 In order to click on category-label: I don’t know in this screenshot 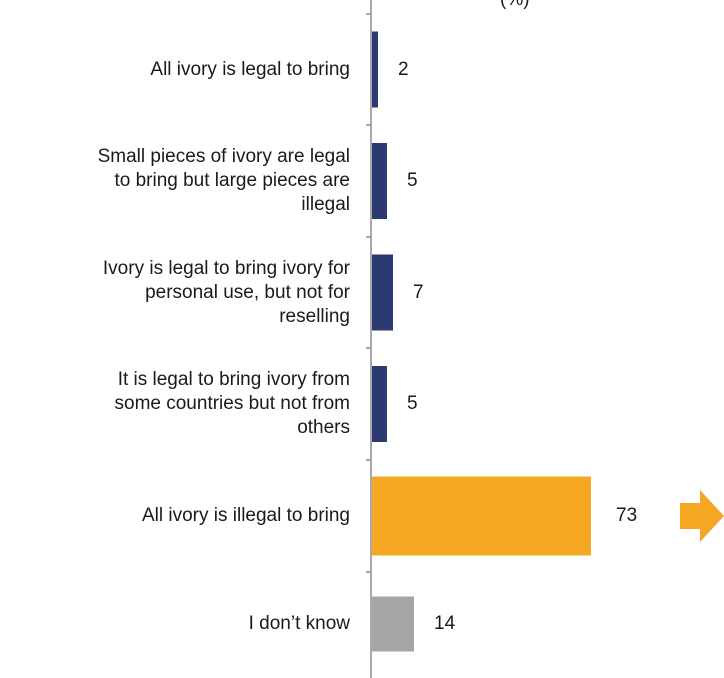, I will do `click(177, 624)`.